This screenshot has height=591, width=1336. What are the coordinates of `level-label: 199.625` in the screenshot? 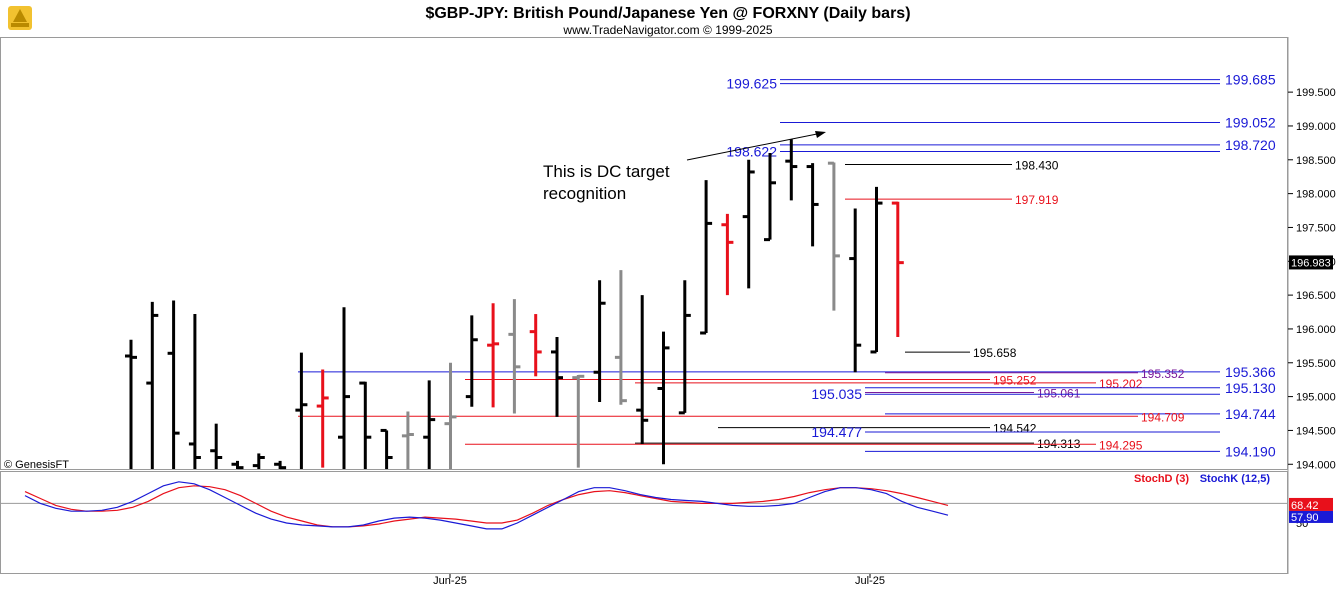 It's located at (751, 84).